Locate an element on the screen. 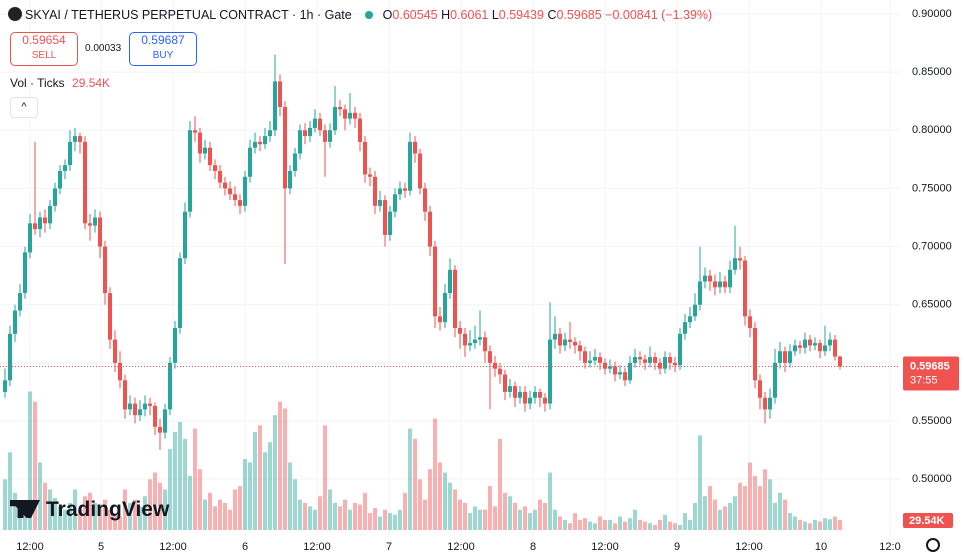 The width and height of the screenshot is (964, 560). volume-value: 29.54K is located at coordinates (91, 83).